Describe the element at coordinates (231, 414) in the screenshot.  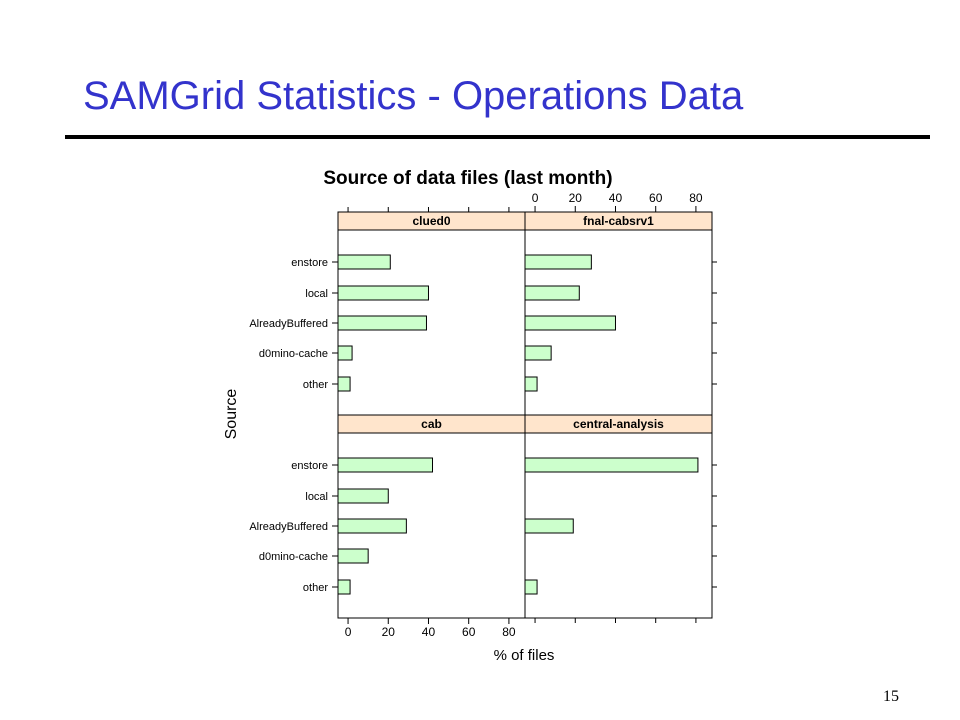
I see `y-axis-label: Source` at that location.